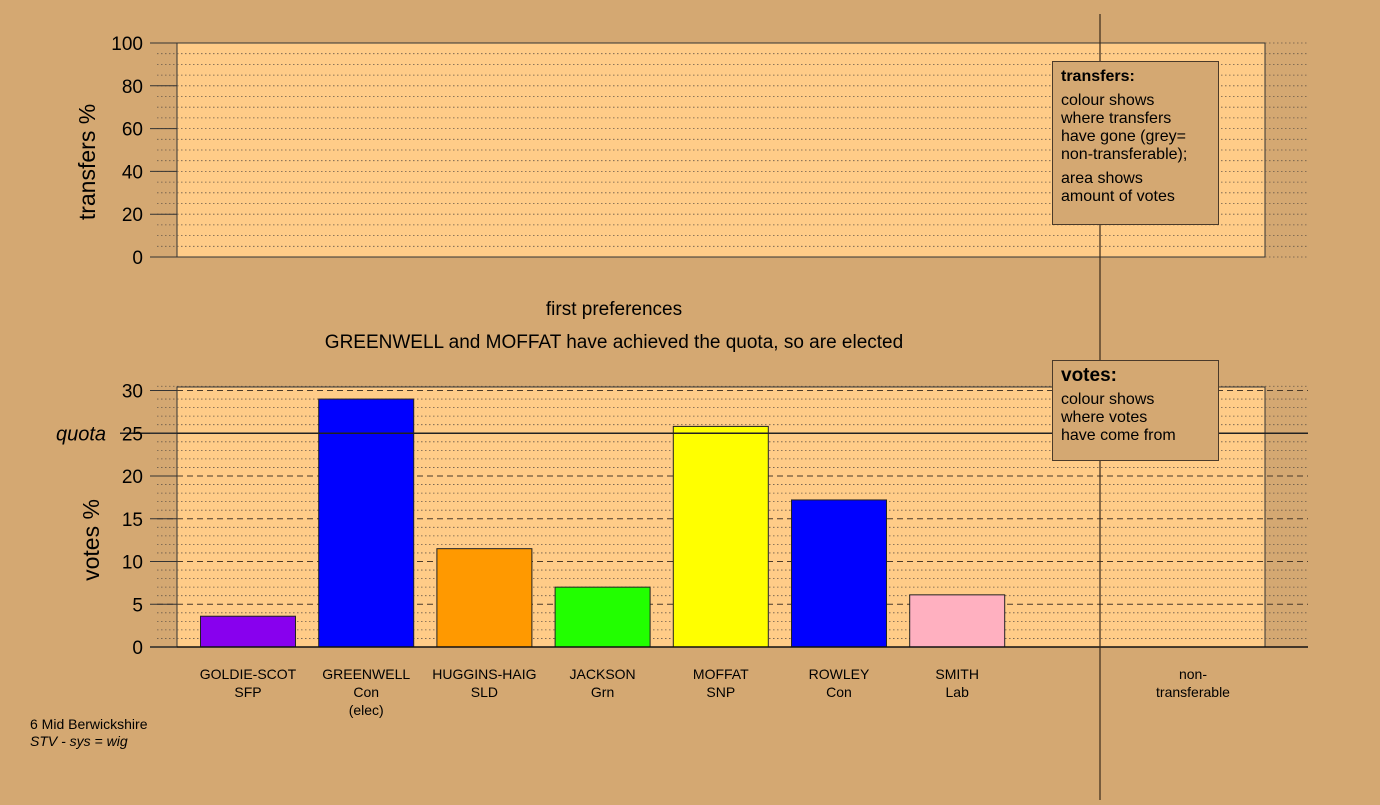  I want to click on transfers-tick-label: 100, so click(127, 44).